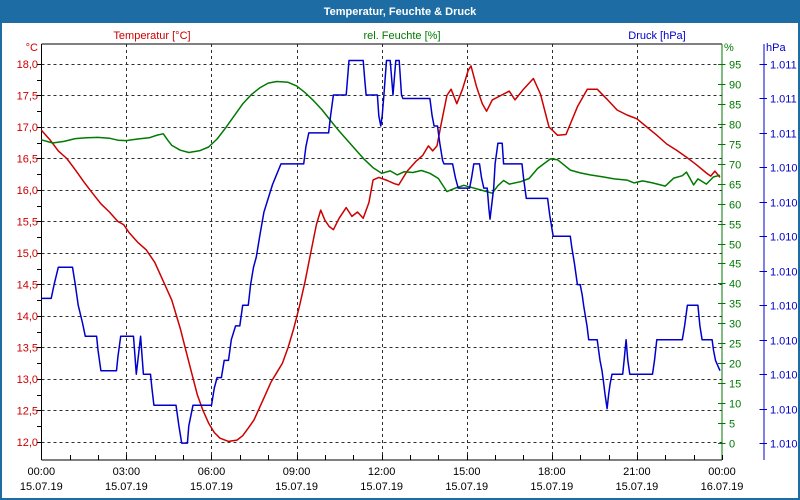  What do you see at coordinates (27, 96) in the screenshot?
I see `temperature-tick-label: 17,5` at bounding box center [27, 96].